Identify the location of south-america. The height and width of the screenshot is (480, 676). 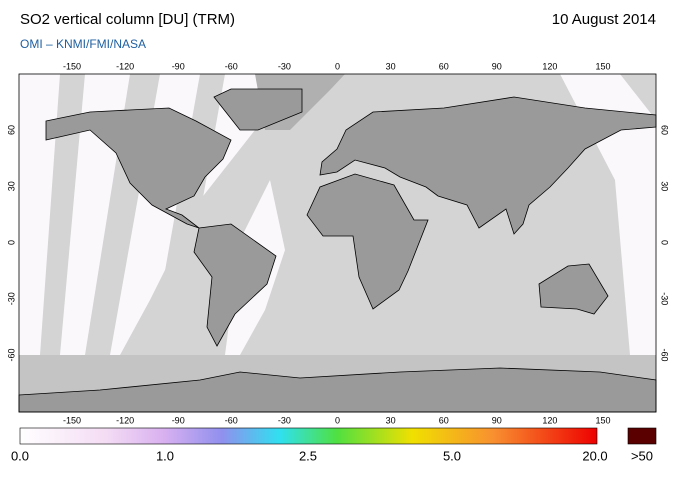
(235, 285).